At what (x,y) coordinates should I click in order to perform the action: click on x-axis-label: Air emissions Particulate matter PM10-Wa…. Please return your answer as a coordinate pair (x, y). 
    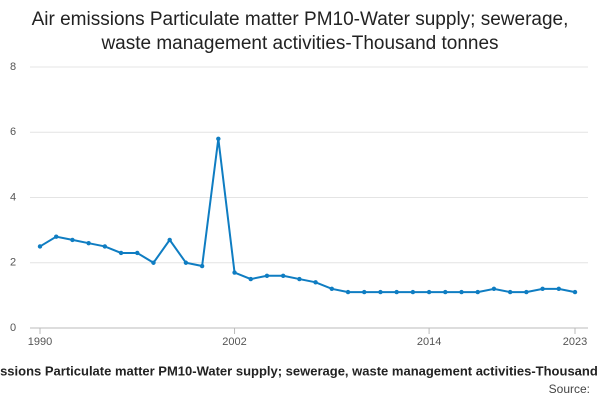
    Looking at the image, I should click on (300, 370).